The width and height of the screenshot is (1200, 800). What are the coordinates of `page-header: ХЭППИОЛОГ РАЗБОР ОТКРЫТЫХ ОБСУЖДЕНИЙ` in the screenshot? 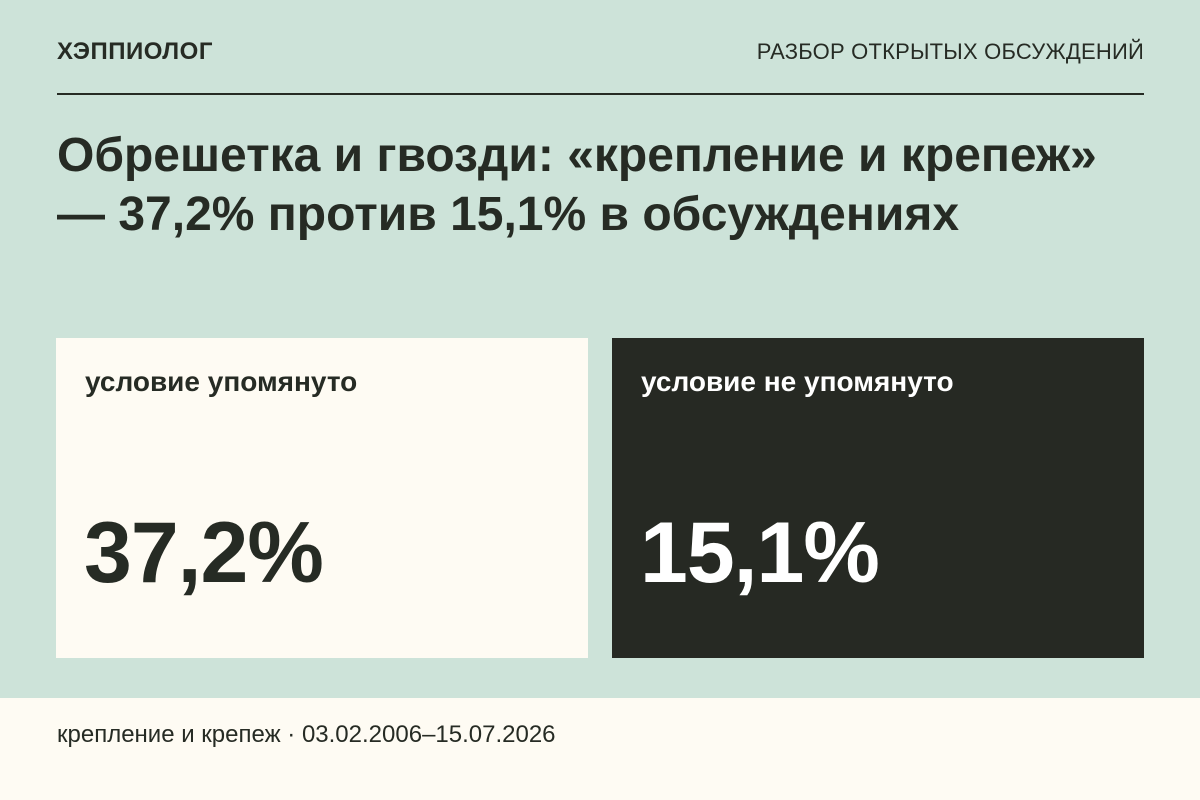 It's located at (600, 55).